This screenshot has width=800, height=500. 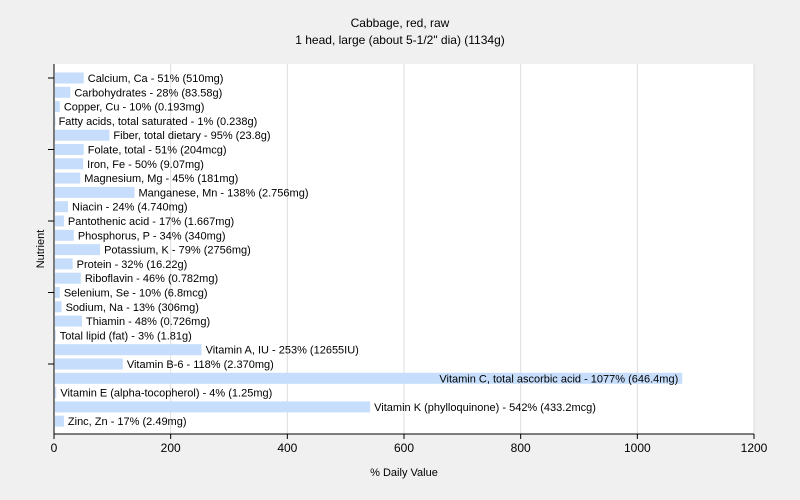 What do you see at coordinates (637, 448) in the screenshot?
I see `x-tick-label: 1000` at bounding box center [637, 448].